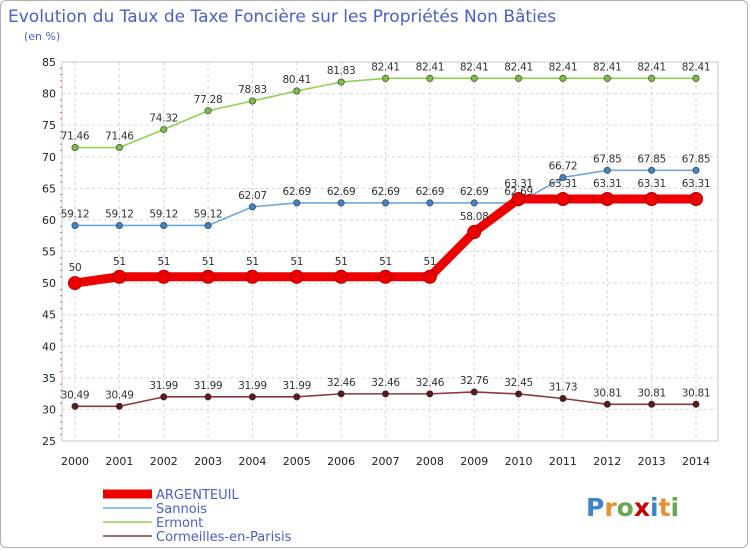  I want to click on series-ermont, so click(385, 113).